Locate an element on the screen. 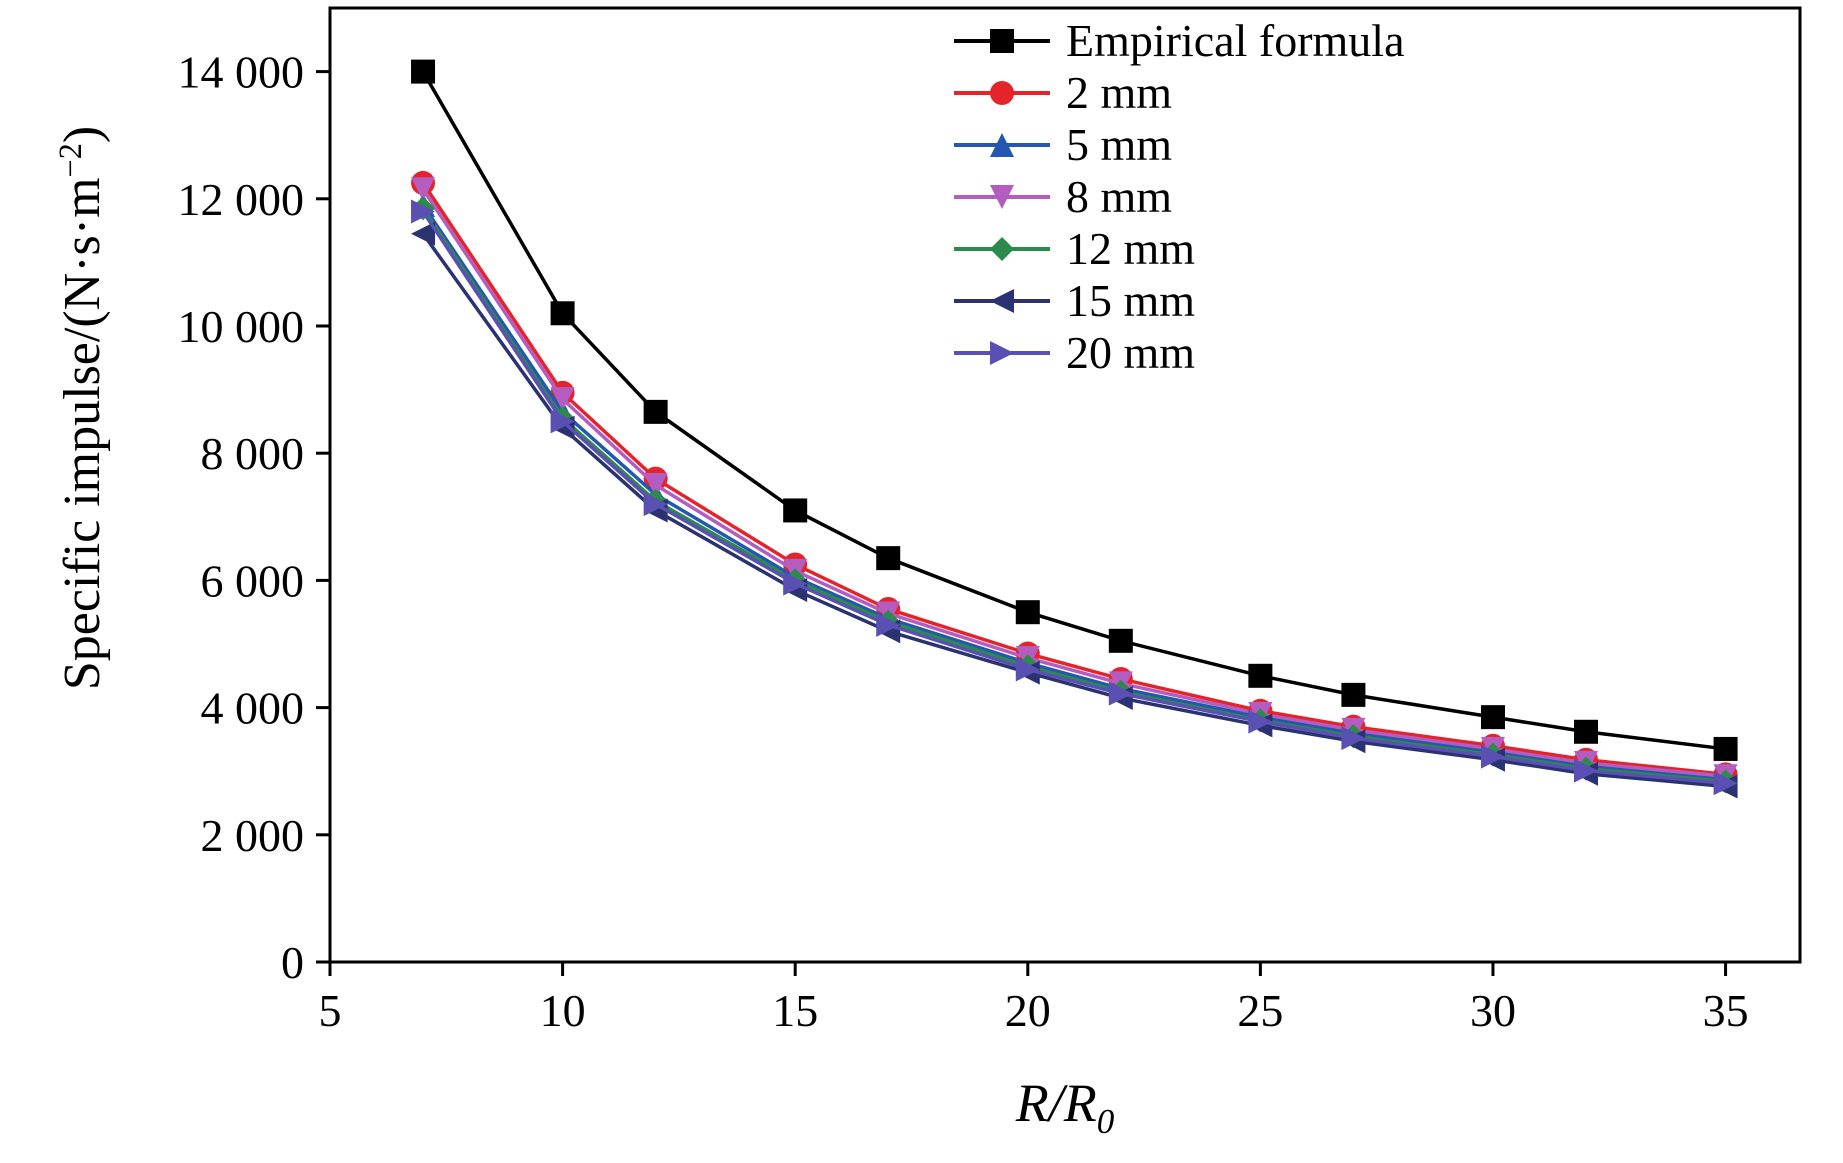  svg-text: 14 000 is located at coordinates (241, 72).